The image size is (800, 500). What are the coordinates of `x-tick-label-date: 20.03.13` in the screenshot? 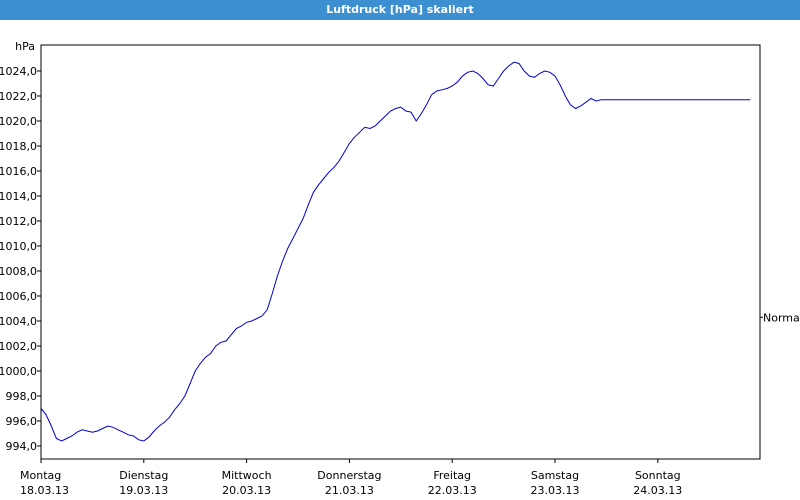 It's located at (246, 490).